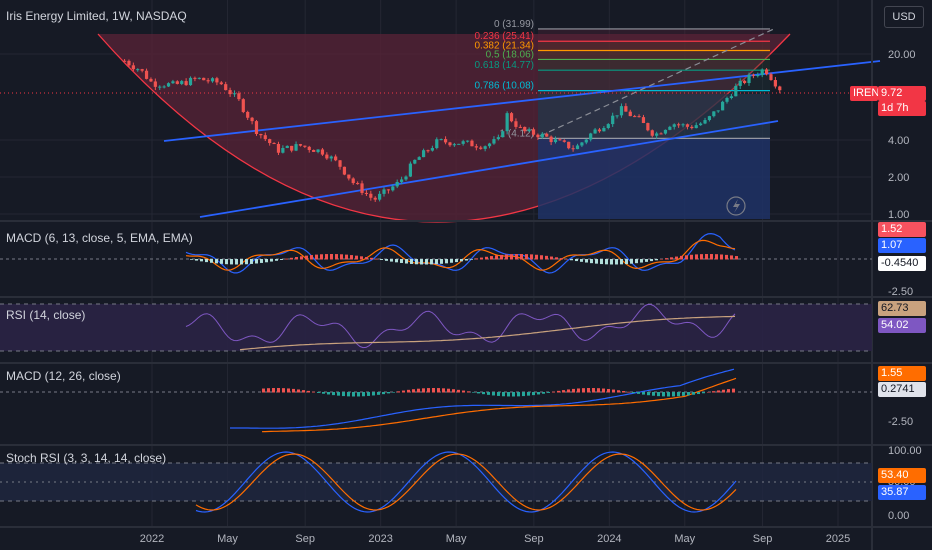  Describe the element at coordinates (152, 539) in the screenshot. I see `time-tick-0: 2022` at that location.